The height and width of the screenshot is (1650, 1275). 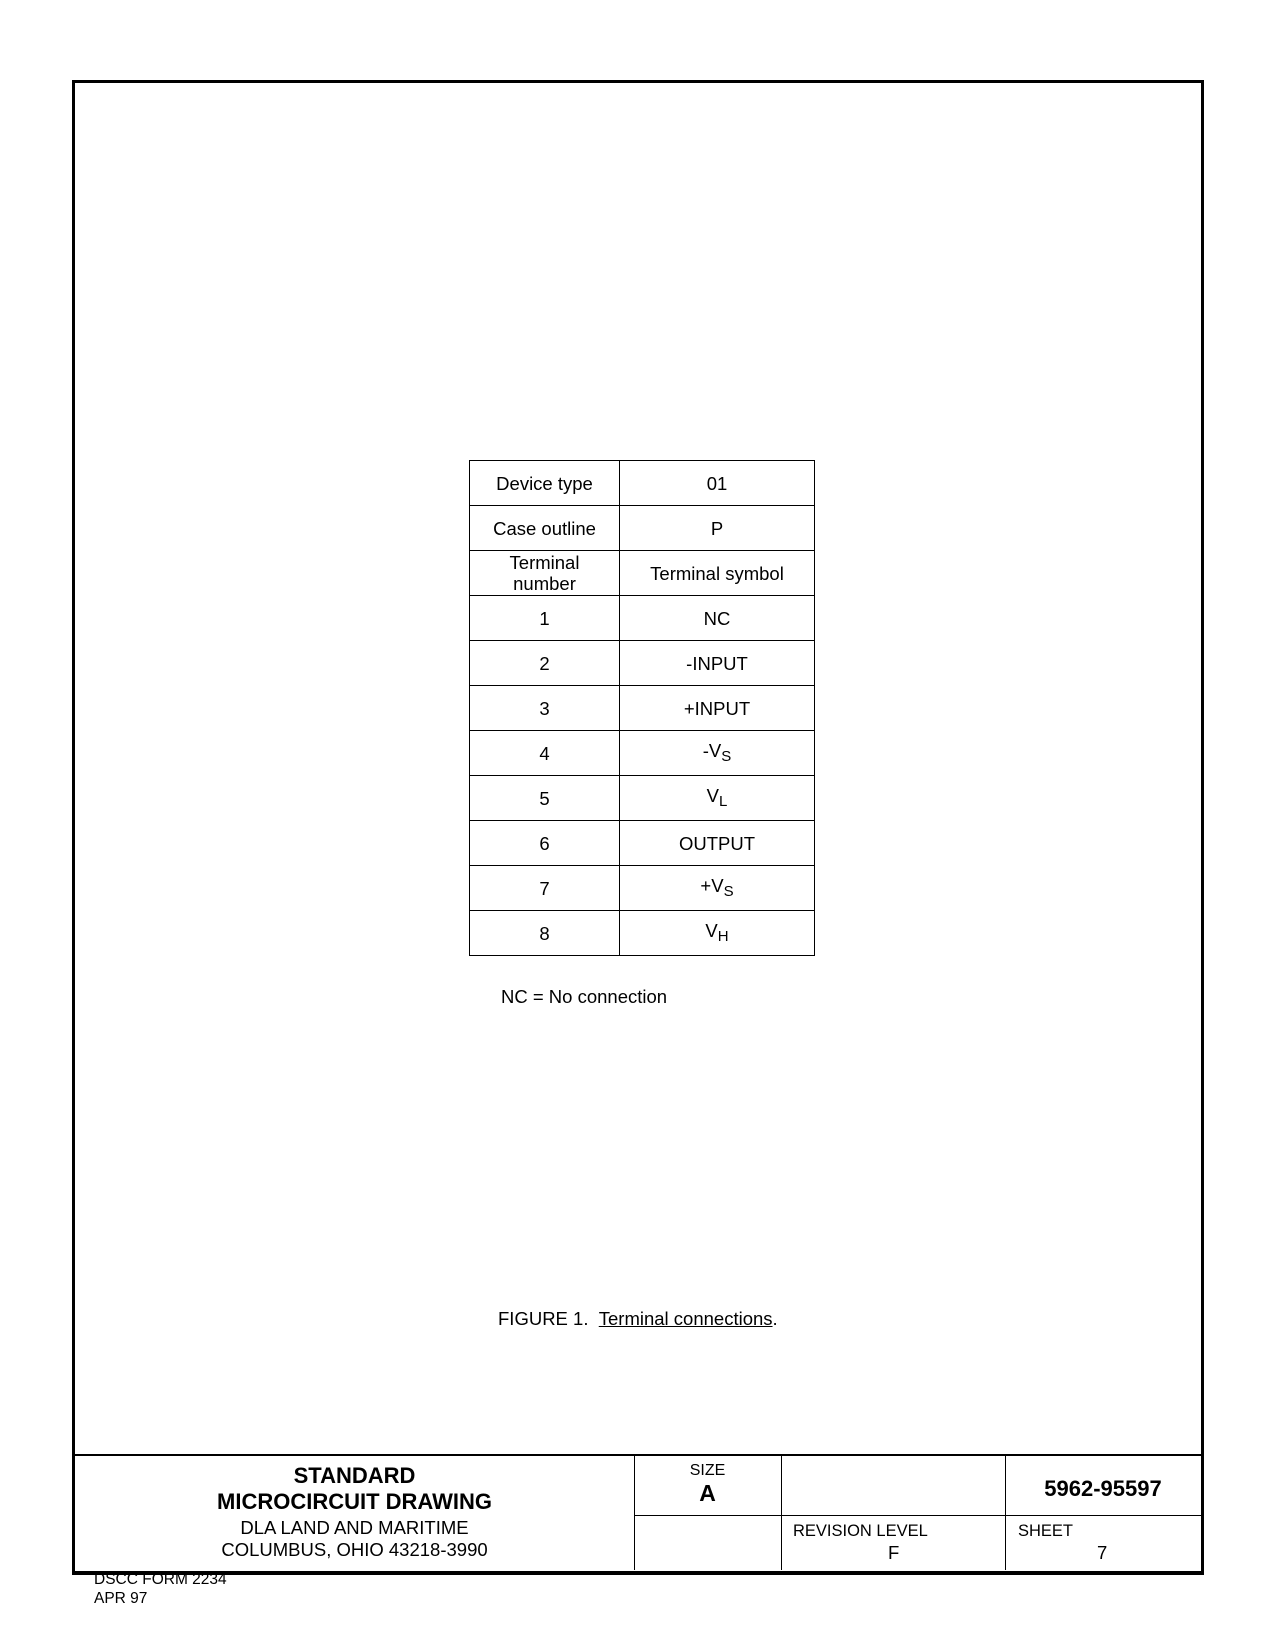 I want to click on symbol-text: +INPUT, so click(x=717, y=708).